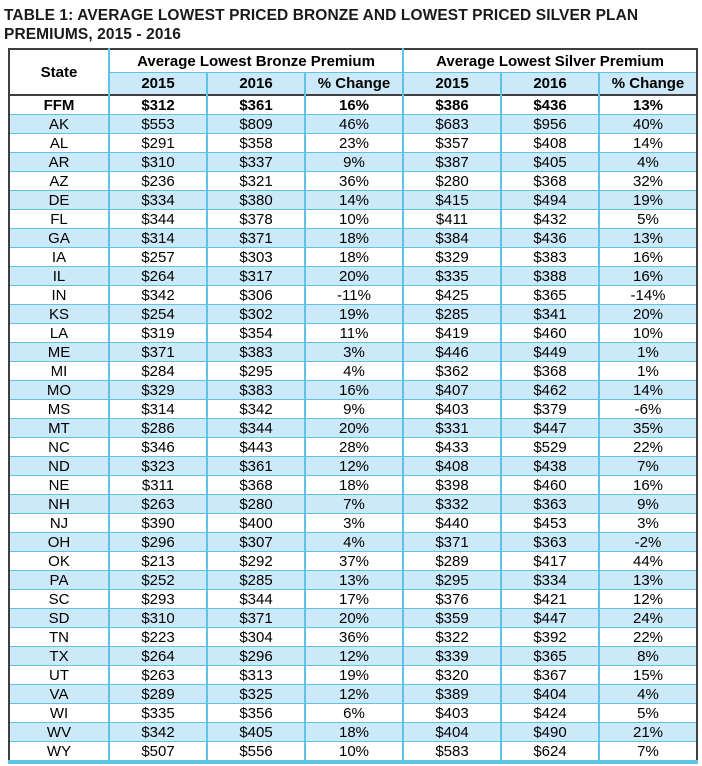 The height and width of the screenshot is (766, 702). I want to click on table-row: TN $223 $304 36% $322 $392 22%, so click(353, 637).